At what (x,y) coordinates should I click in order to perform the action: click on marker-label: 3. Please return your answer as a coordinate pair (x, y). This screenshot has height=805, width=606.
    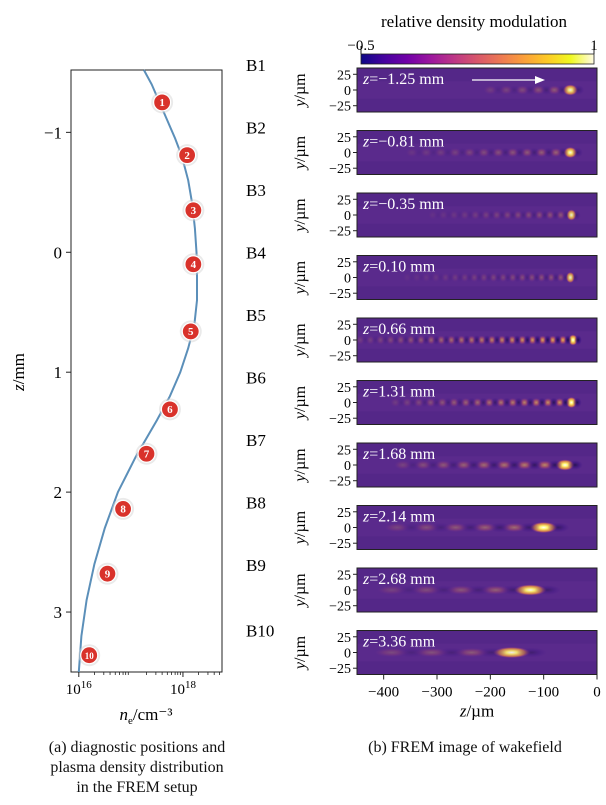
    Looking at the image, I should click on (194, 211).